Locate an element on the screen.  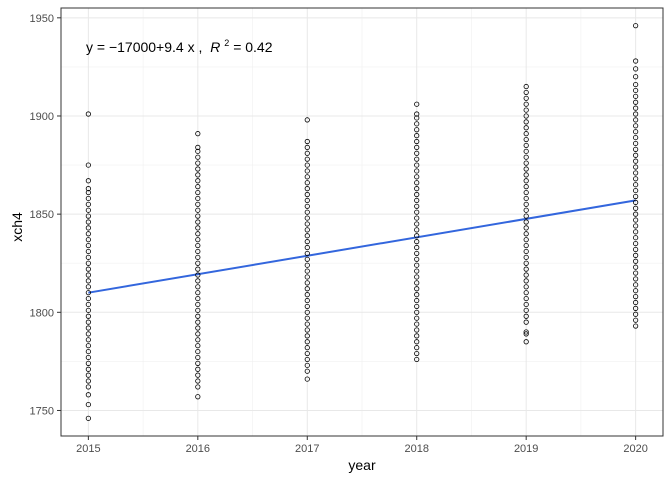
x-axis-title: year is located at coordinates (362, 465).